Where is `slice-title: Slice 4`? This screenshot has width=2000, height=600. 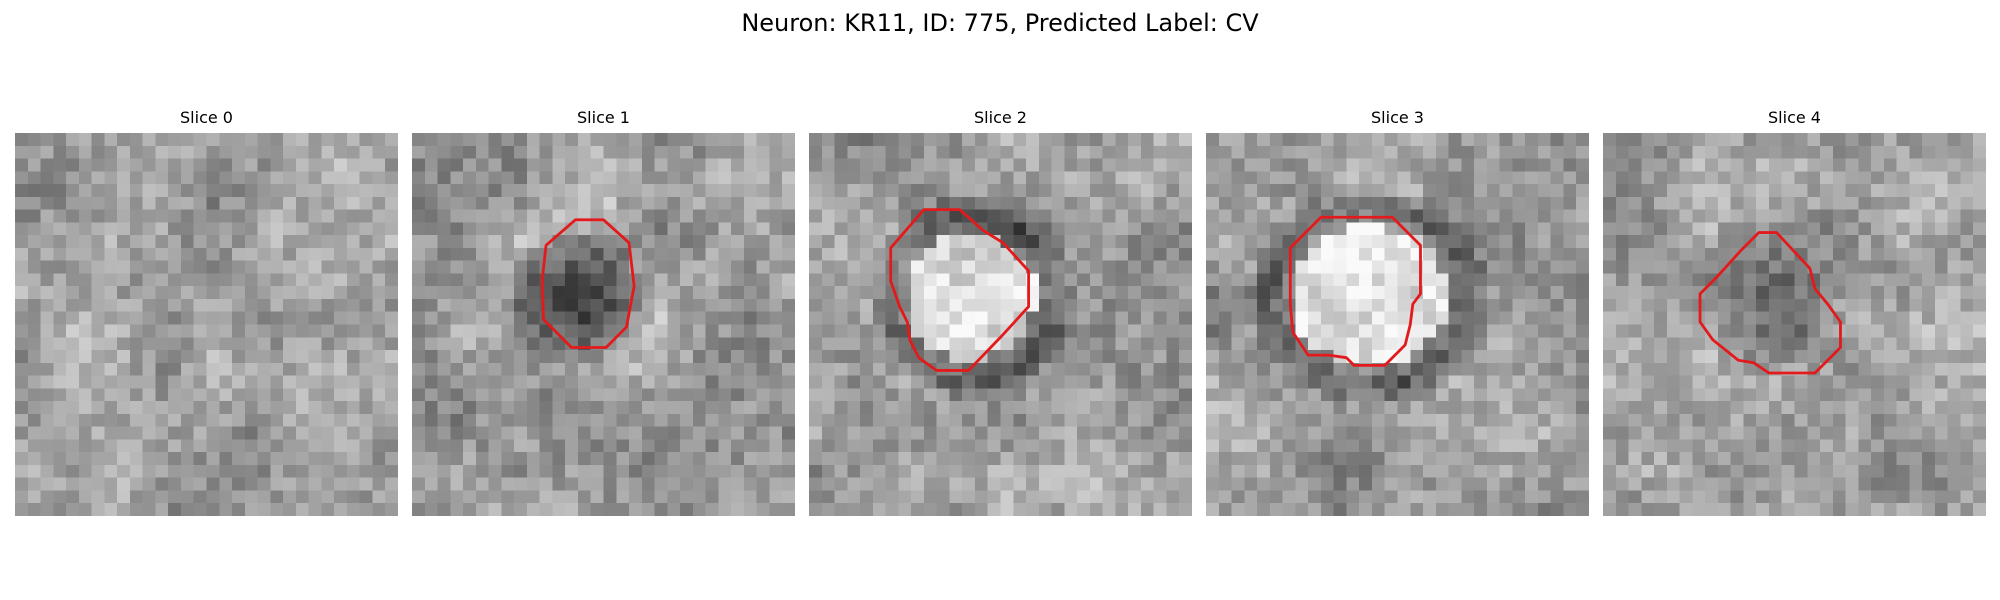
slice-title: Slice 4 is located at coordinates (1794, 117).